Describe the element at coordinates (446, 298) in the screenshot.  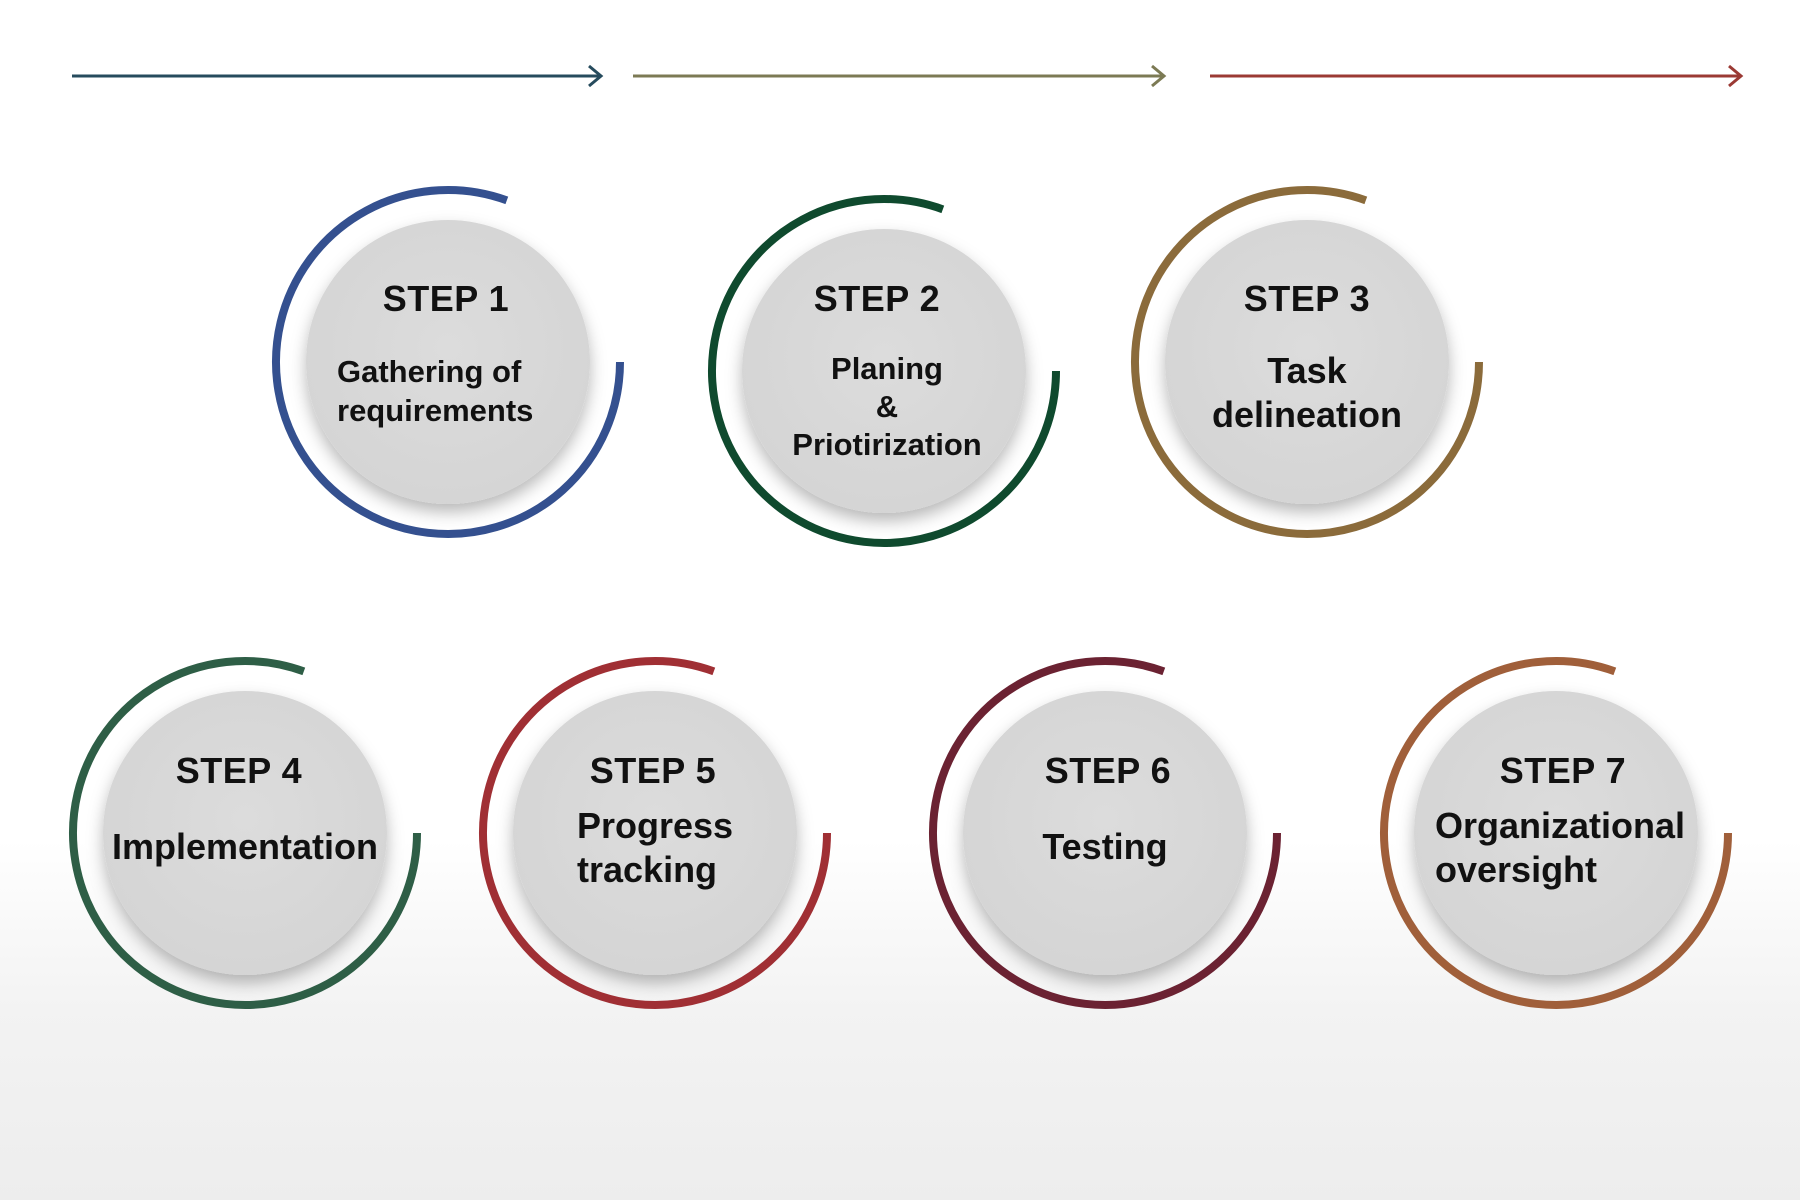
I see `step-1-title: STEP 1` at that location.